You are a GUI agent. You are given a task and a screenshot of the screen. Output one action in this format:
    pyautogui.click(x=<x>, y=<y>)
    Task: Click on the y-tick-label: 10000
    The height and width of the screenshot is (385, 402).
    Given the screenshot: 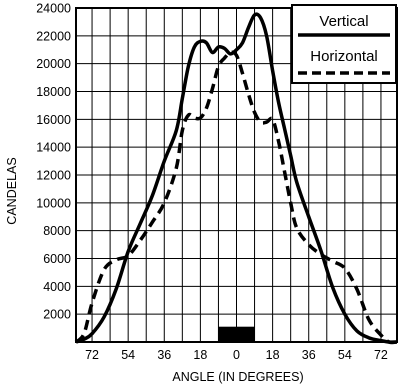 What is the action you would take?
    pyautogui.click(x=53, y=203)
    